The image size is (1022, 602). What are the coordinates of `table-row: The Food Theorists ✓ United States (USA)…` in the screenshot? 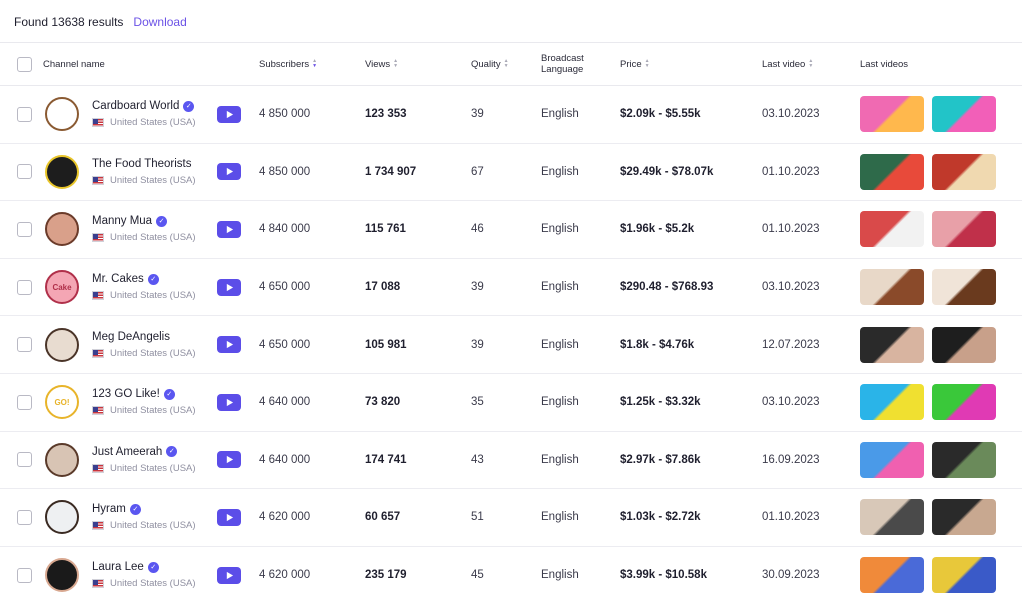 It's located at (511, 173).